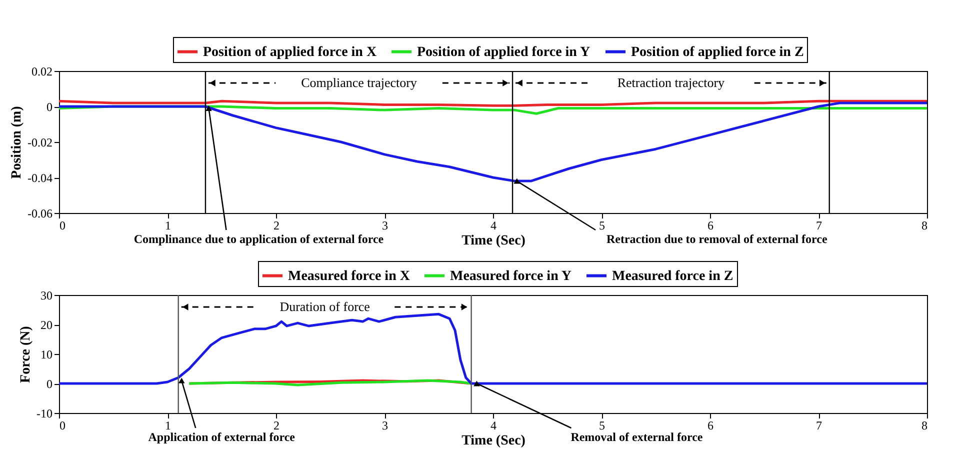  I want to click on y-tick-label: -10, so click(44, 413).